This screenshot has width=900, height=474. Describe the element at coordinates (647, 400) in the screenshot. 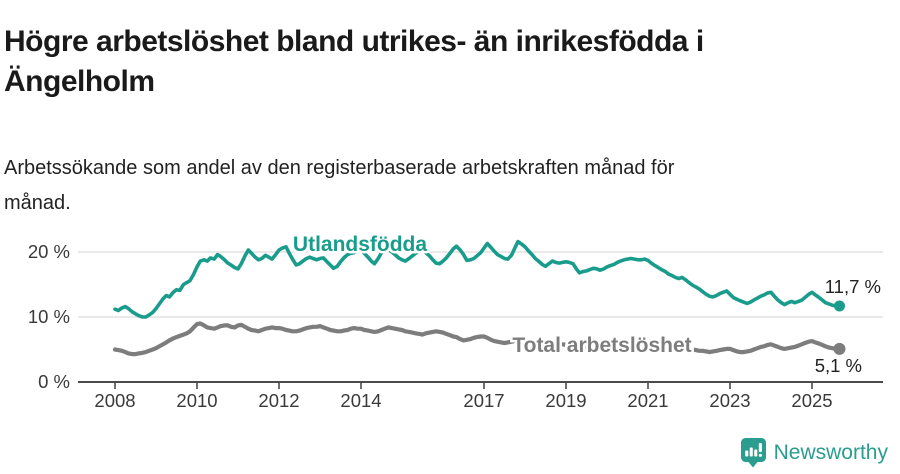

I see `x-axis-label: 2021` at that location.